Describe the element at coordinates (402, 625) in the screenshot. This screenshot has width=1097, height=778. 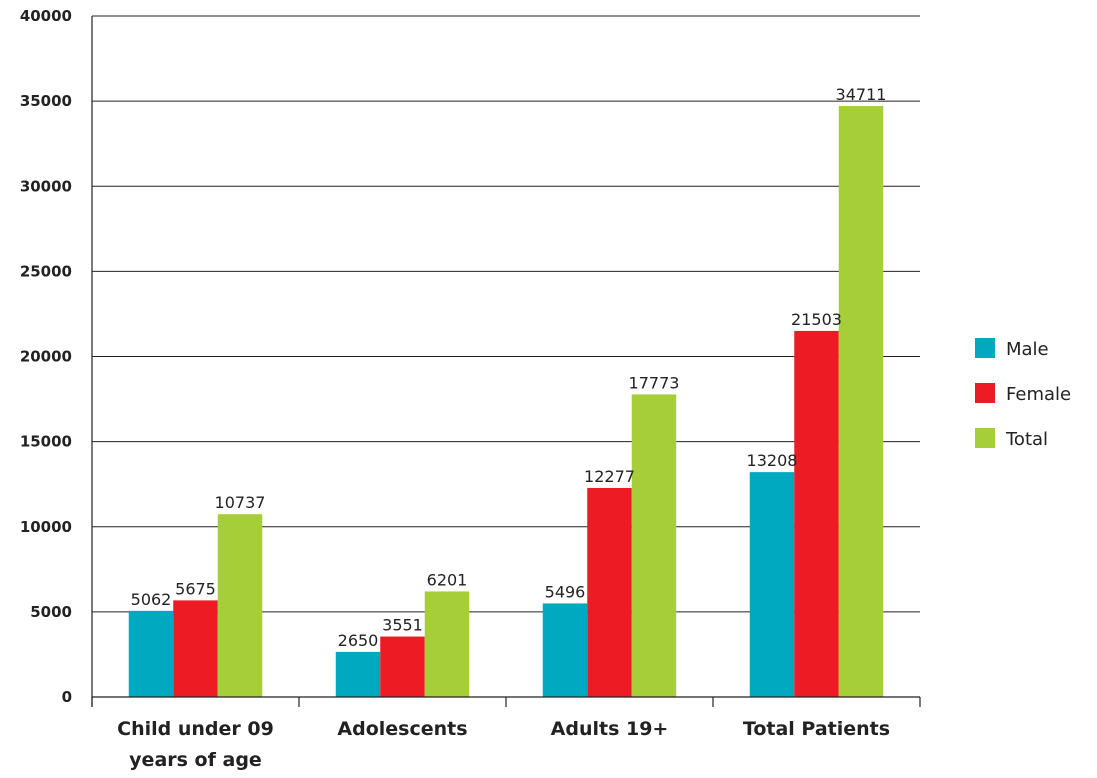
I see `data-label: 3551` at that location.